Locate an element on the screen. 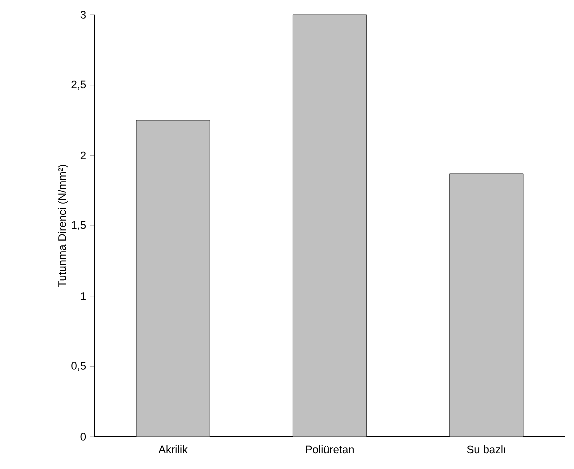 Image resolution: width=574 pixels, height=469 pixels. y-tick-label: 2,5 is located at coordinates (79, 85).